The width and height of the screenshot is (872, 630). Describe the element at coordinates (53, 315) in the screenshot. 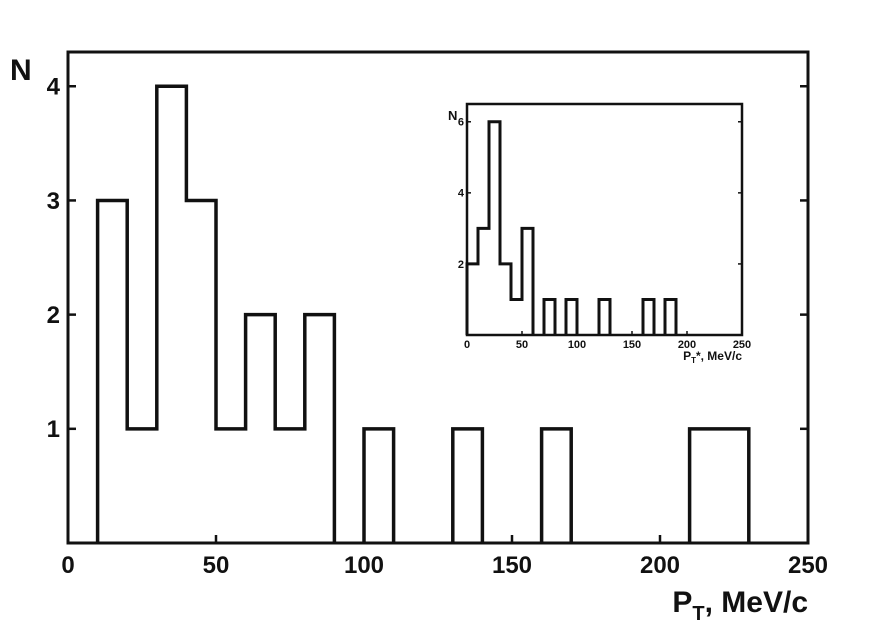

I see `main-y-tick-label: 2` at that location.